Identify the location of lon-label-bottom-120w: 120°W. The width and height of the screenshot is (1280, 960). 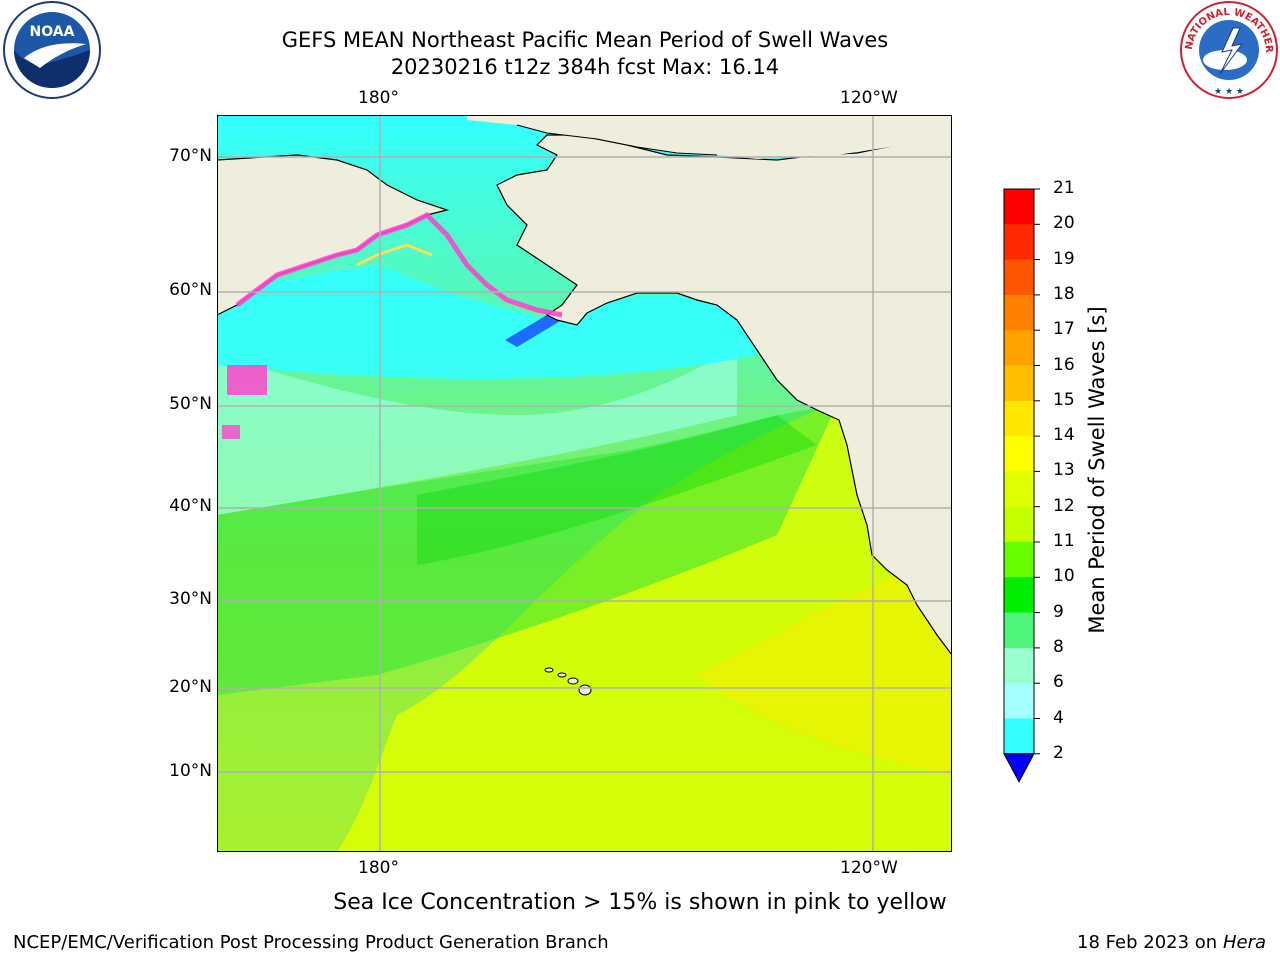
(869, 868).